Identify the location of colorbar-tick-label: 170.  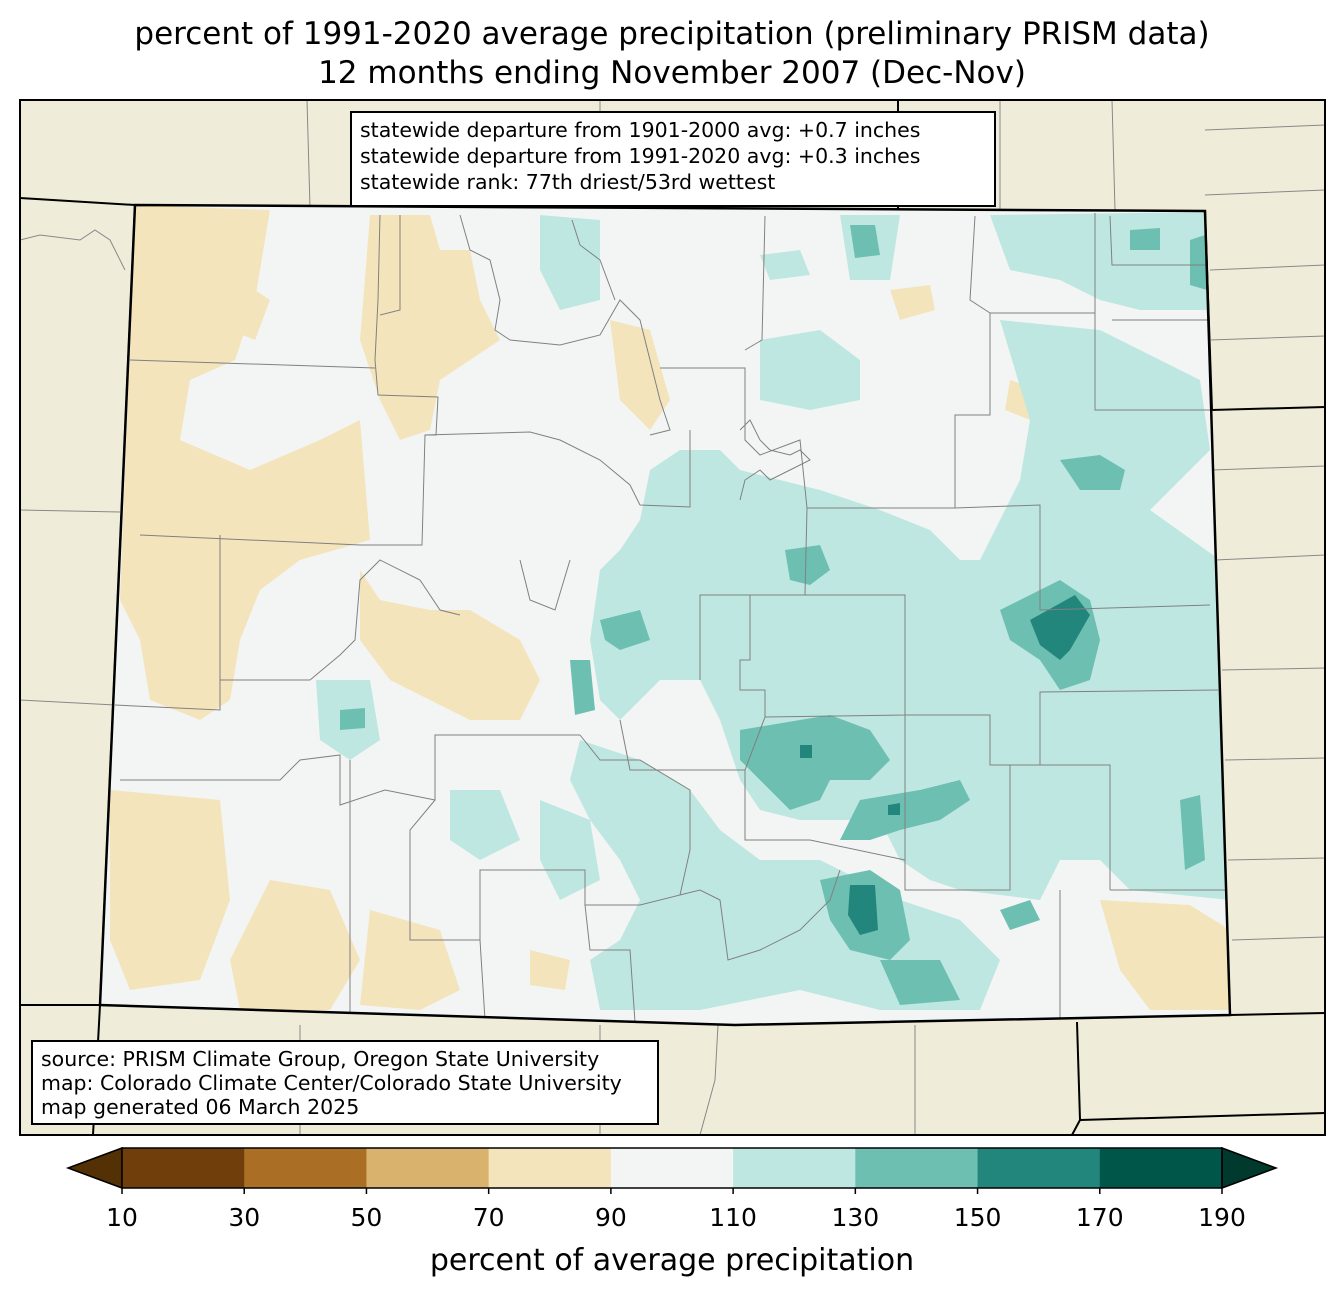
(1099, 1217).